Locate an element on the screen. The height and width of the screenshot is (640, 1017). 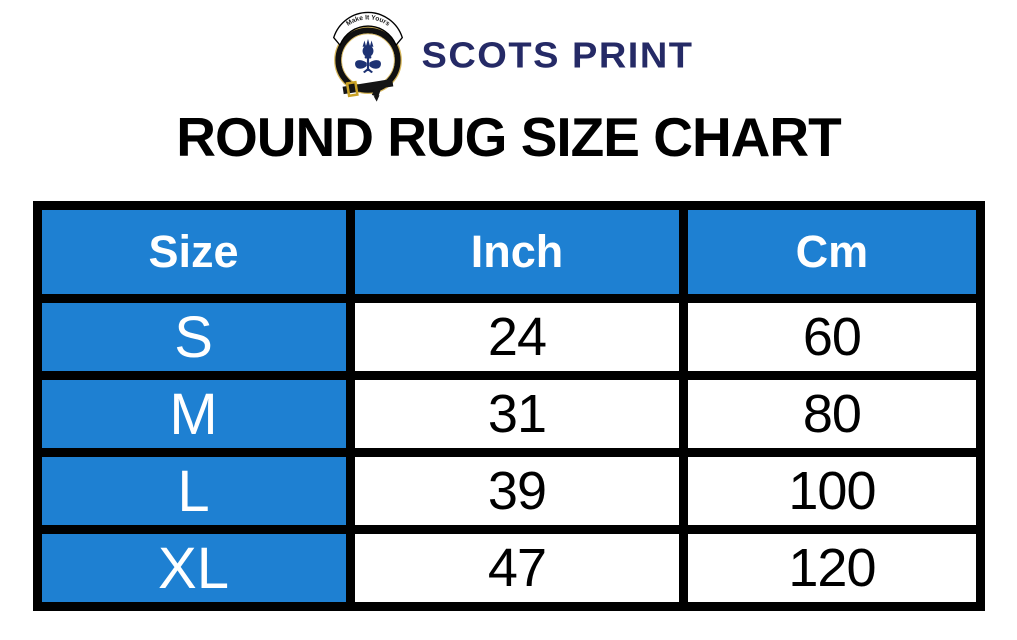
inch-cell: 47 is located at coordinates (517, 568).